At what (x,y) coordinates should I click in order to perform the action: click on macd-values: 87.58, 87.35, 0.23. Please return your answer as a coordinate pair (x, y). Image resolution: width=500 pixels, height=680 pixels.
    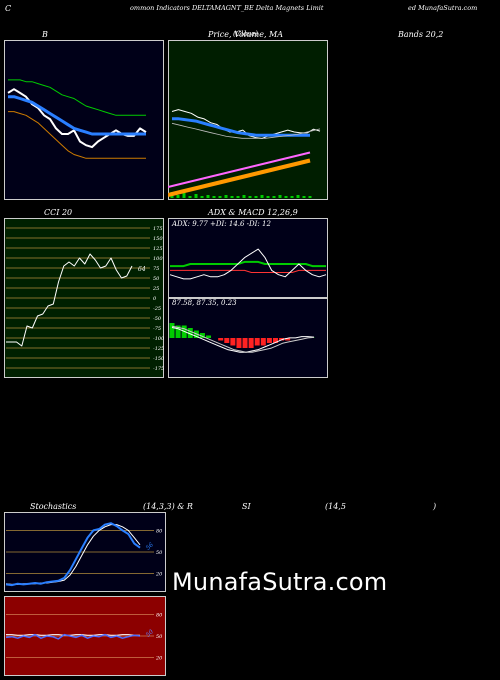
    Looking at the image, I should click on (204, 303).